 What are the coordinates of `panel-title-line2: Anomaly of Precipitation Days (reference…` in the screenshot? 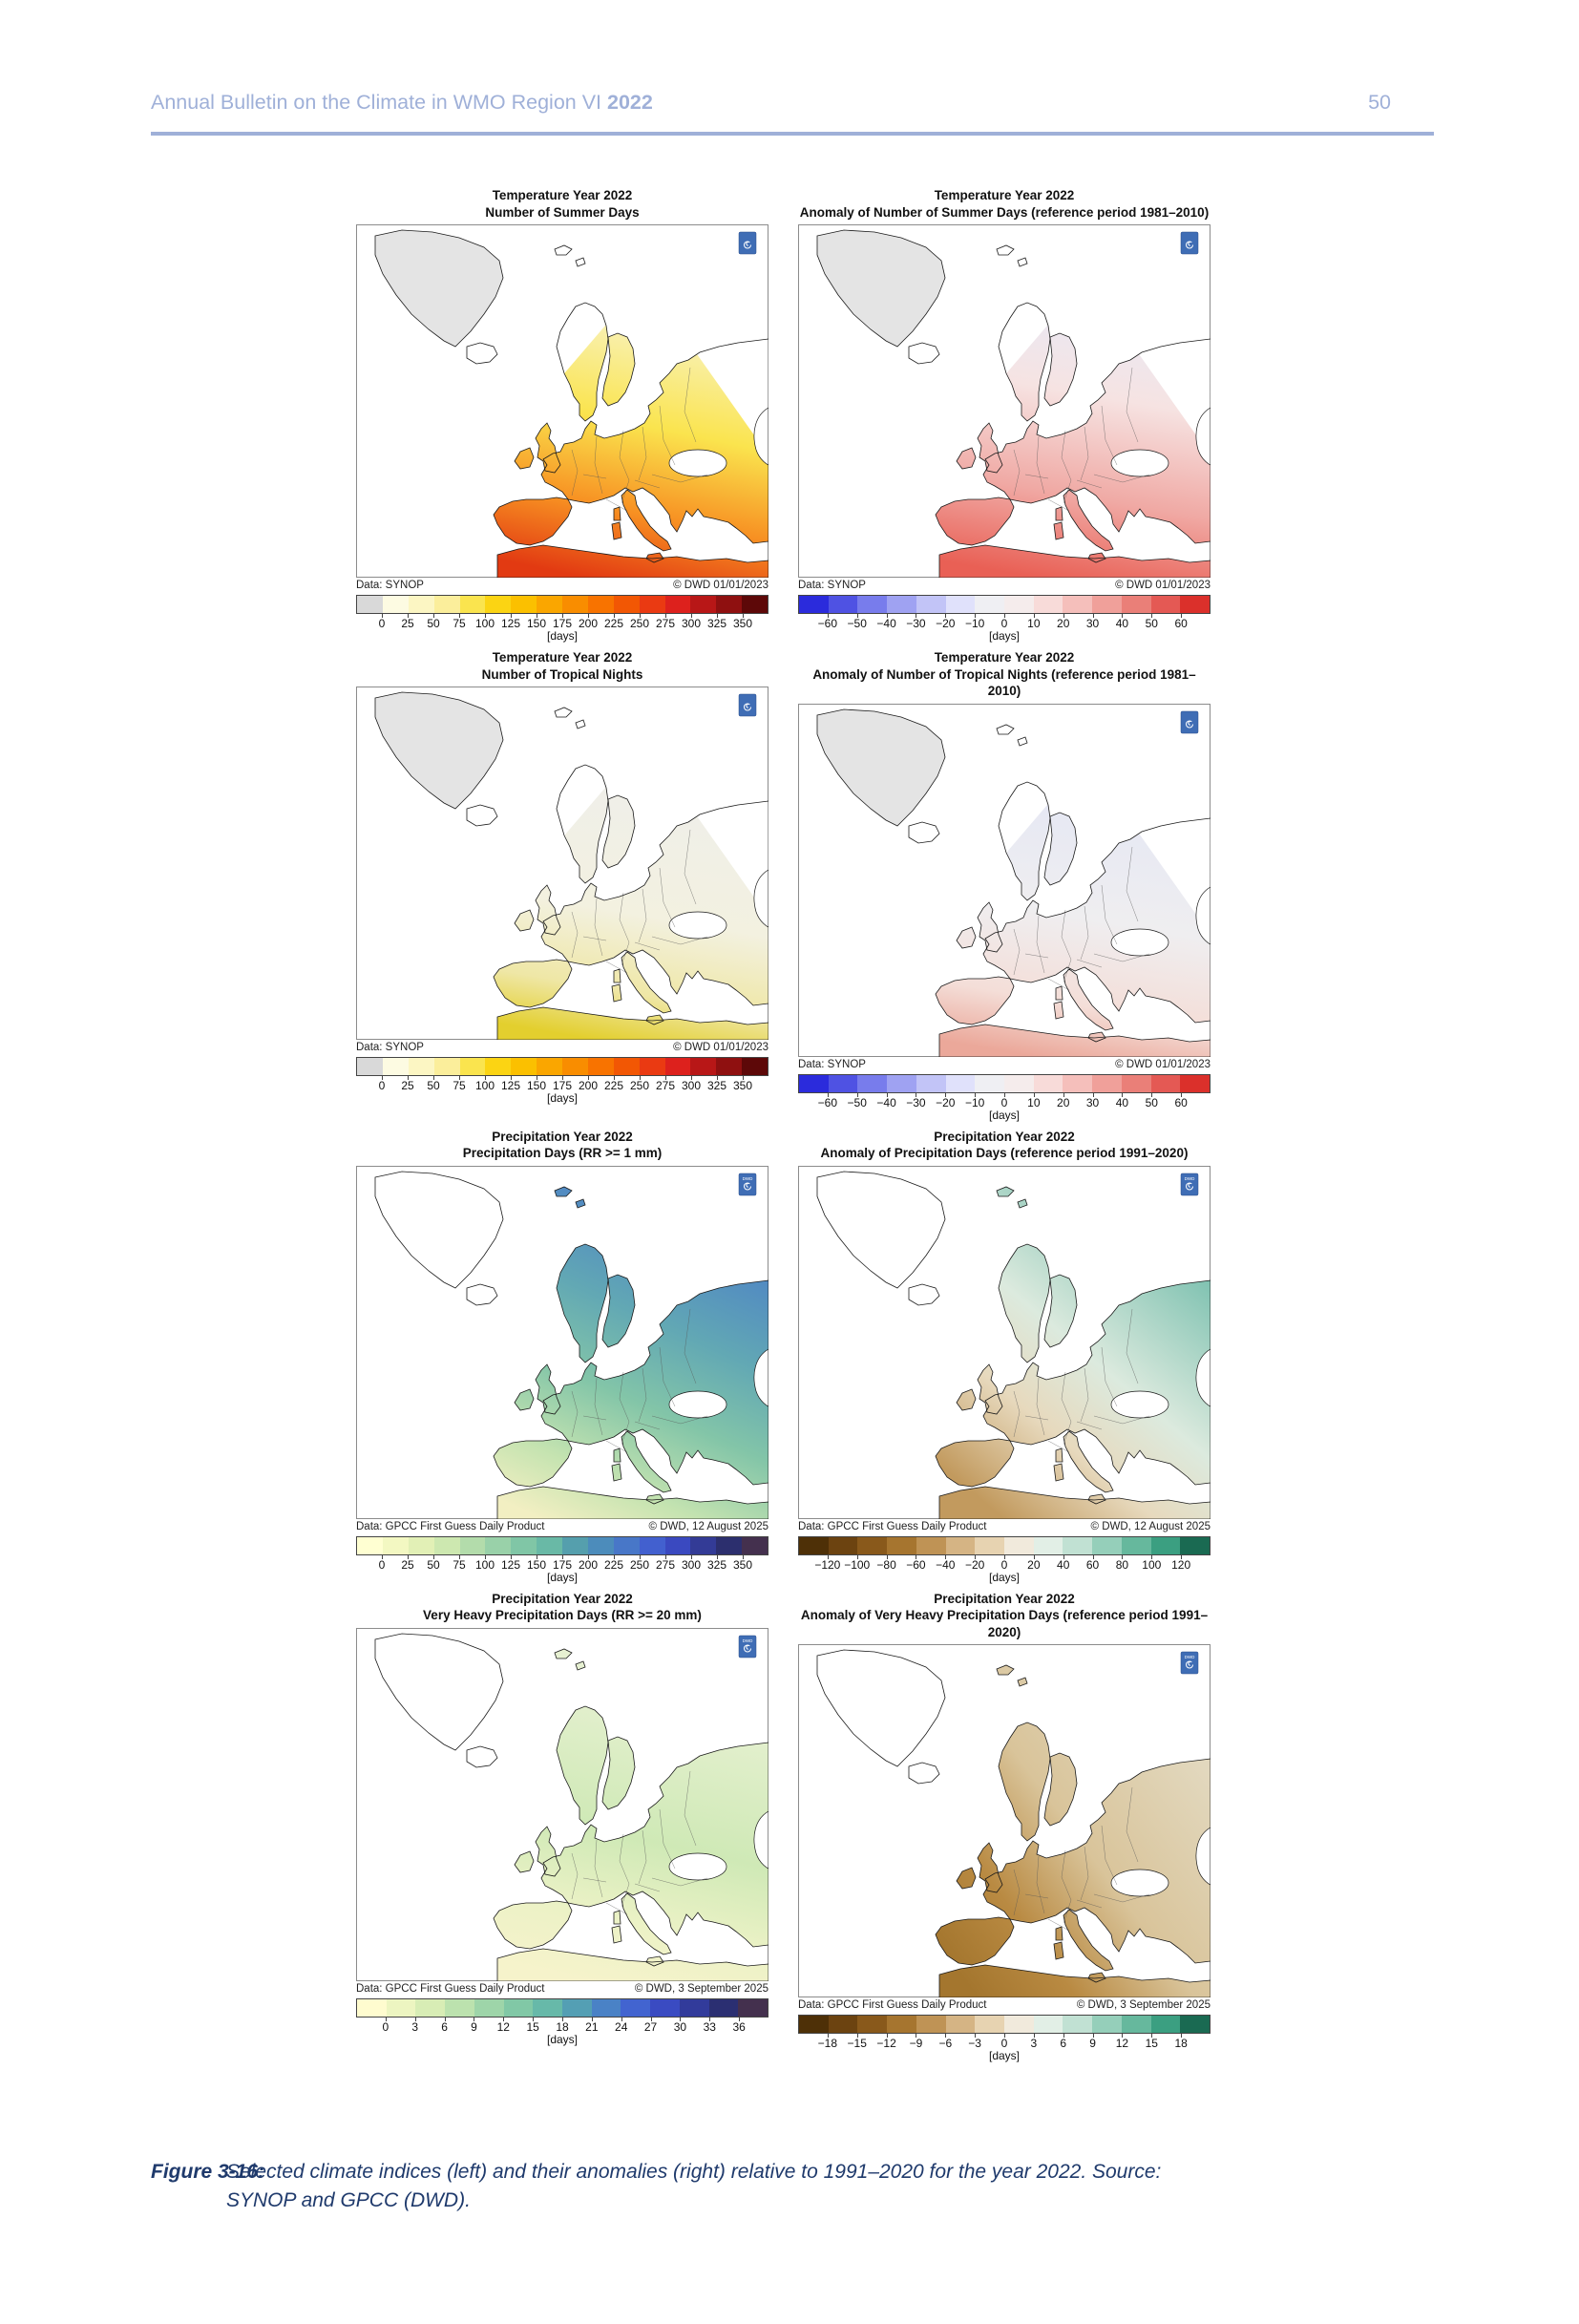 It's located at (1005, 1153).